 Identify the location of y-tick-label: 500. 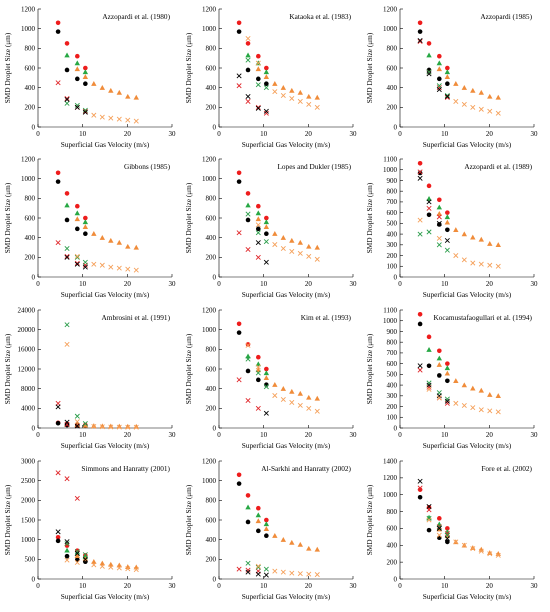
(392, 224).